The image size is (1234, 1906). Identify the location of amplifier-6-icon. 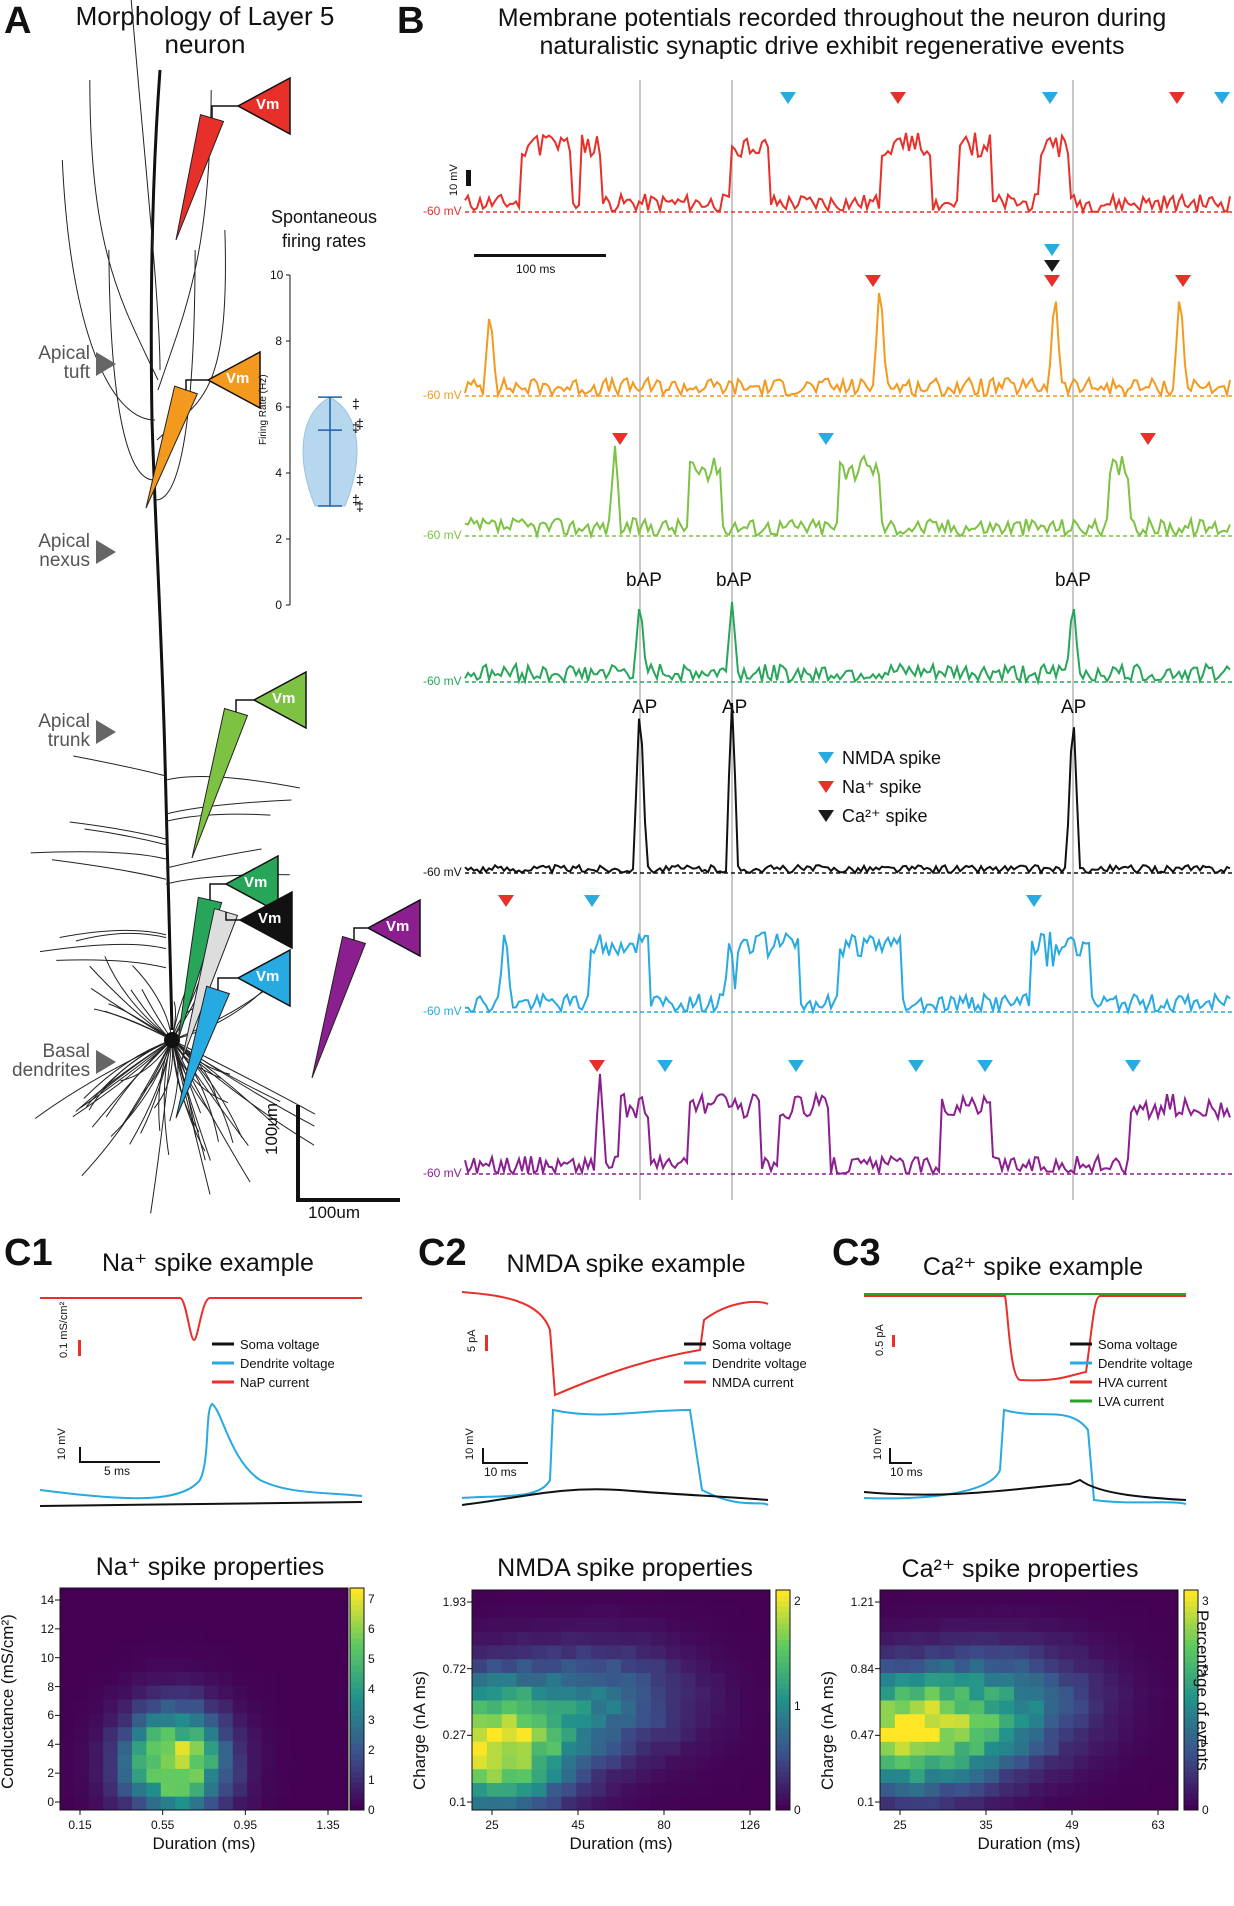
(393, 928).